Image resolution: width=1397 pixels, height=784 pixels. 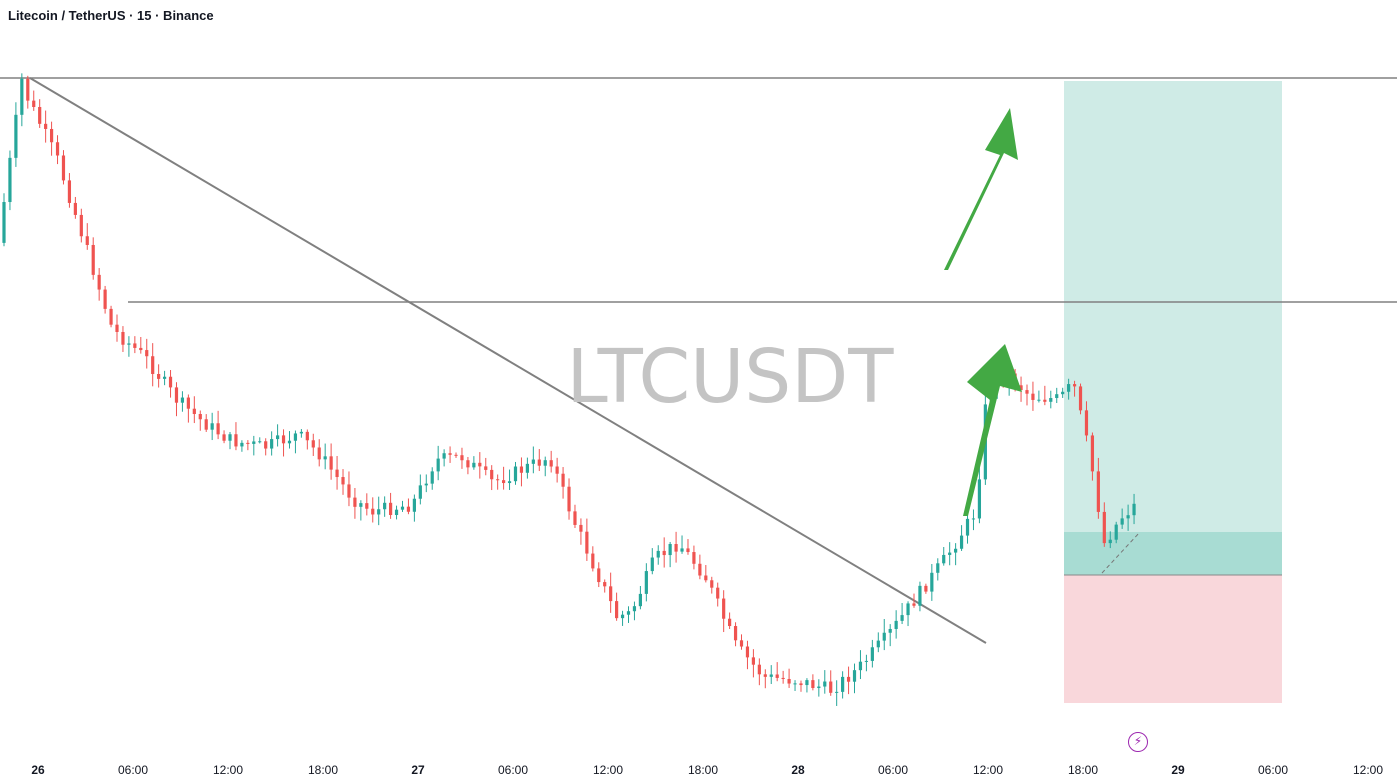 What do you see at coordinates (1138, 742) in the screenshot?
I see `lightning-icon: ⚡` at bounding box center [1138, 742].